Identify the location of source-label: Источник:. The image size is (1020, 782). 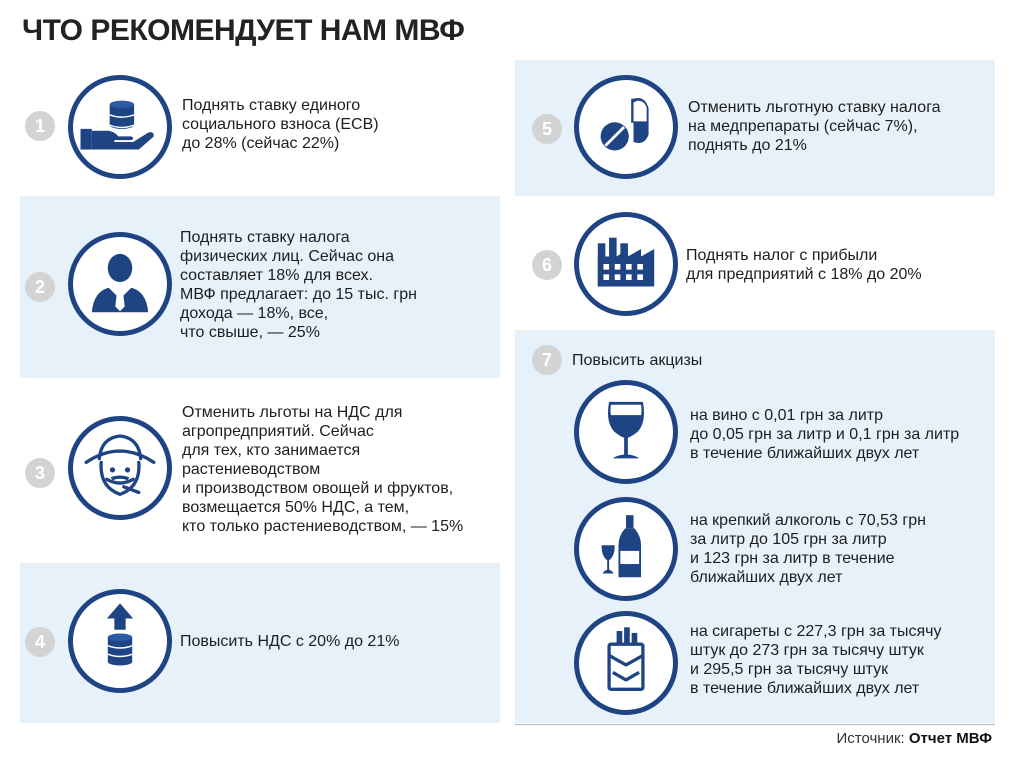
(870, 738).